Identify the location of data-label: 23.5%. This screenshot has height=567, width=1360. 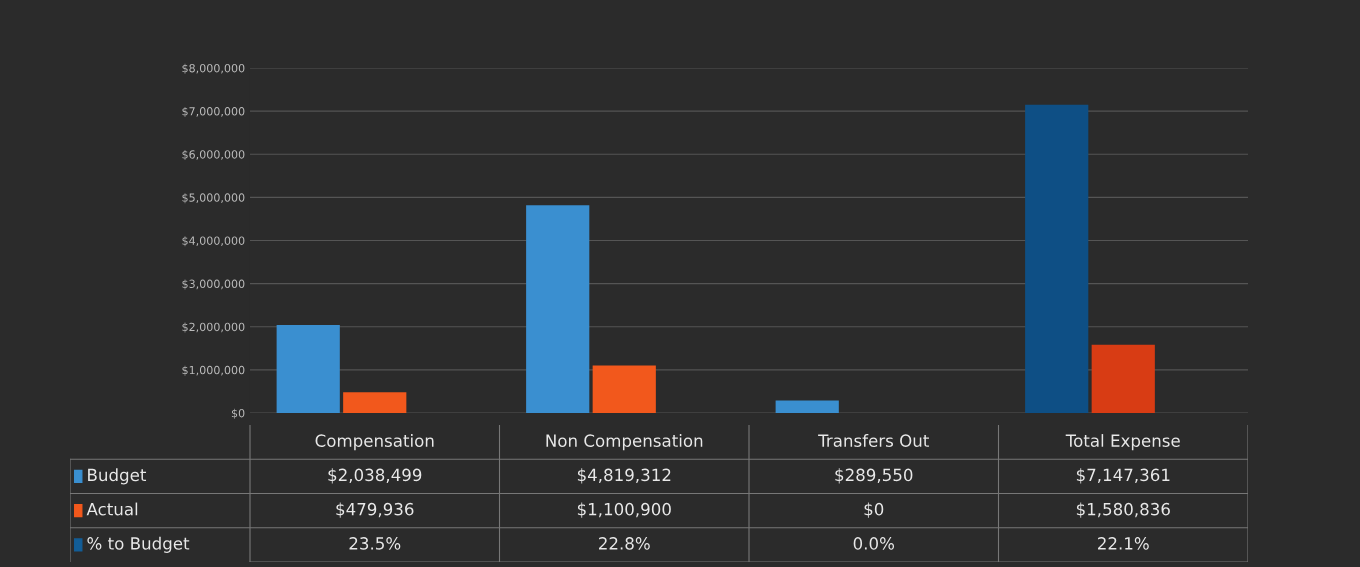
(375, 543).